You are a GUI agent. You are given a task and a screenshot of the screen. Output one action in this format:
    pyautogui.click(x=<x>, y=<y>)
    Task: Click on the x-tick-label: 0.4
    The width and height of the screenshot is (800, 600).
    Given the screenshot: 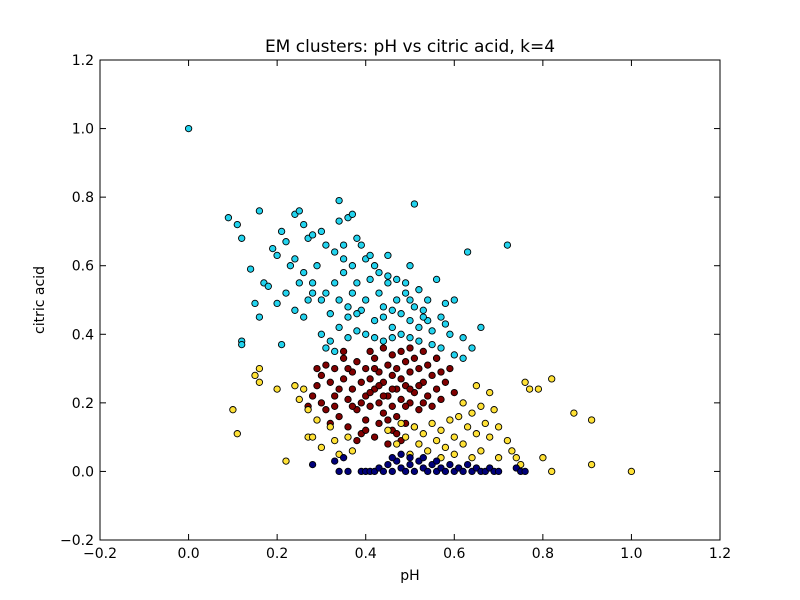 What is the action you would take?
    pyautogui.click(x=366, y=554)
    